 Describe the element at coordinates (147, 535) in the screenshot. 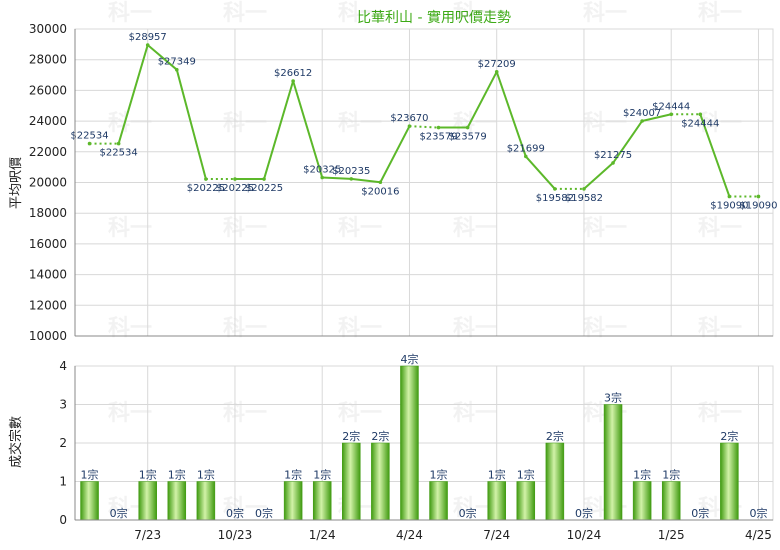

I see `x-tick-label: 7/23` at that location.